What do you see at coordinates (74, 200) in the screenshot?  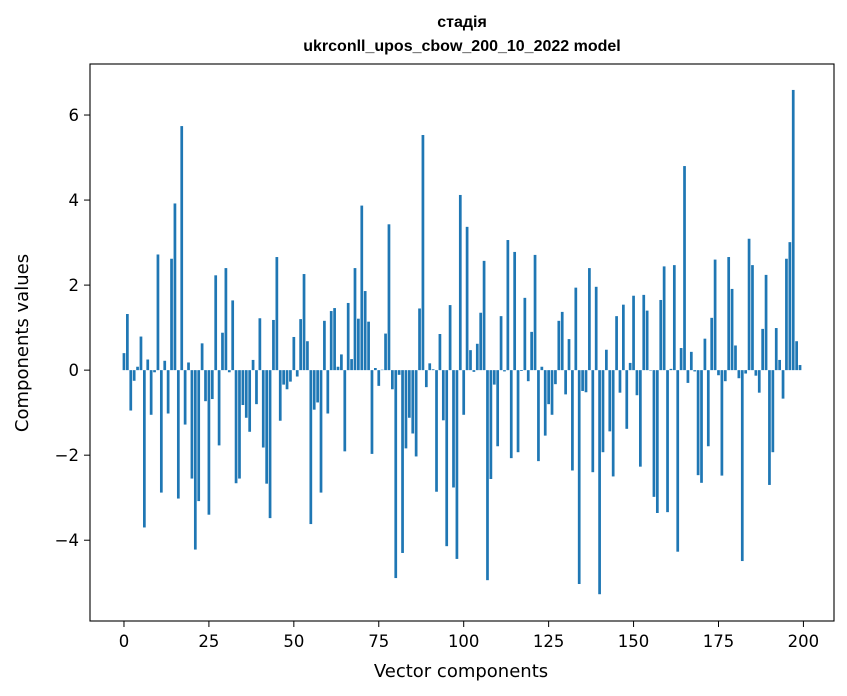 I see `y-tick-label: 4` at bounding box center [74, 200].